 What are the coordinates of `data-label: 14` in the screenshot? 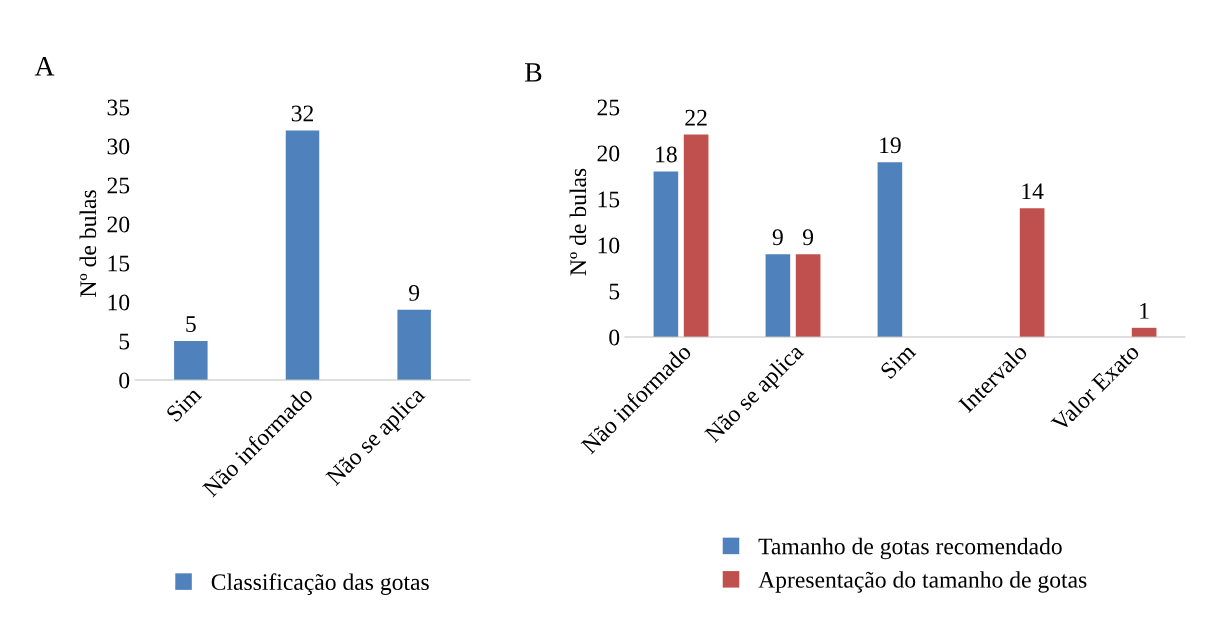 It's located at (1033, 191).